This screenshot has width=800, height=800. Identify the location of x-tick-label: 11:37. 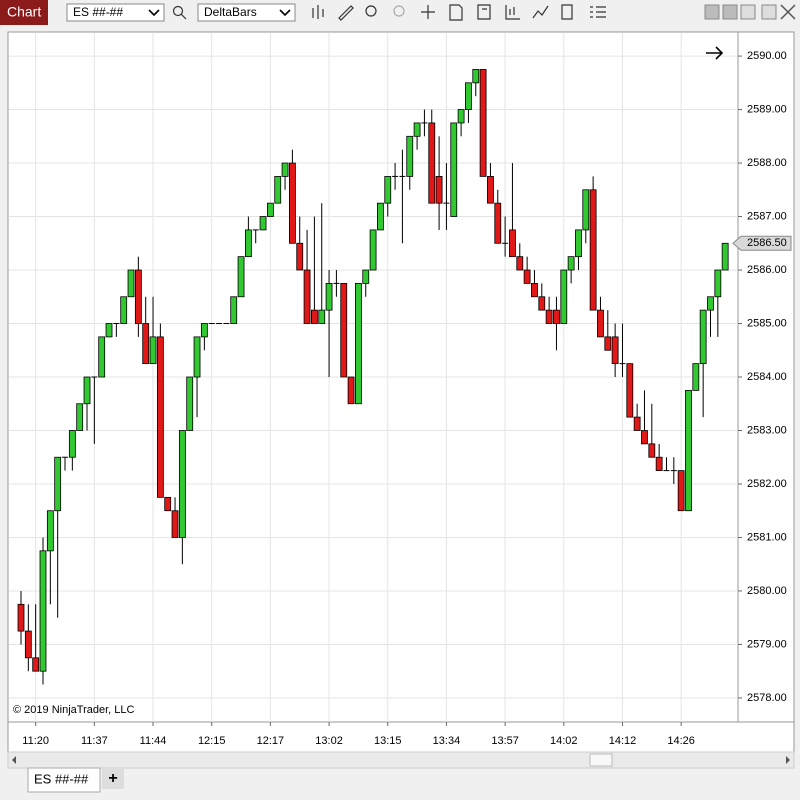
(94, 741).